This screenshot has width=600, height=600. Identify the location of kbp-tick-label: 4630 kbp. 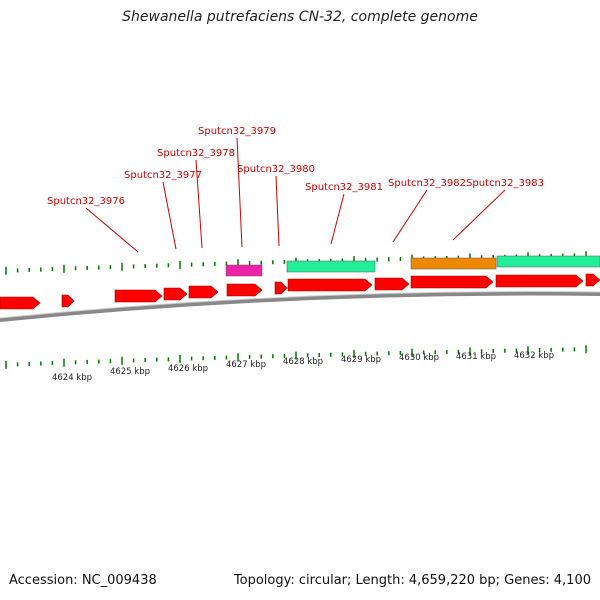
(419, 358).